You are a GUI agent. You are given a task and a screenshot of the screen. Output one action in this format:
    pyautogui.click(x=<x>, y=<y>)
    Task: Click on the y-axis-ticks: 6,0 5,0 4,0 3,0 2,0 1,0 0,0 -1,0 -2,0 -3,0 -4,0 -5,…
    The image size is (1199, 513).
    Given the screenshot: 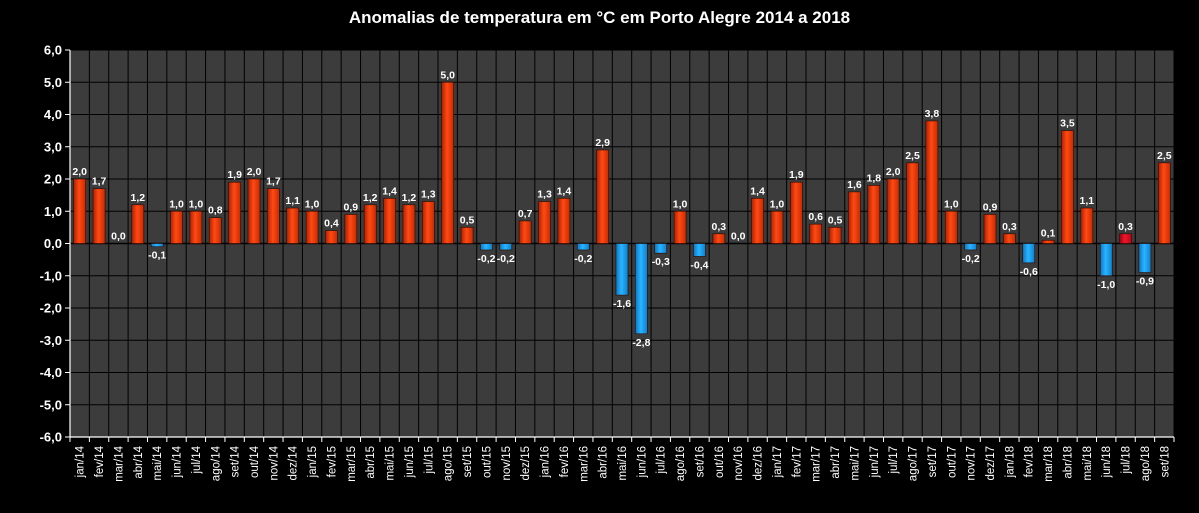 What is the action you would take?
    pyautogui.click(x=51, y=244)
    